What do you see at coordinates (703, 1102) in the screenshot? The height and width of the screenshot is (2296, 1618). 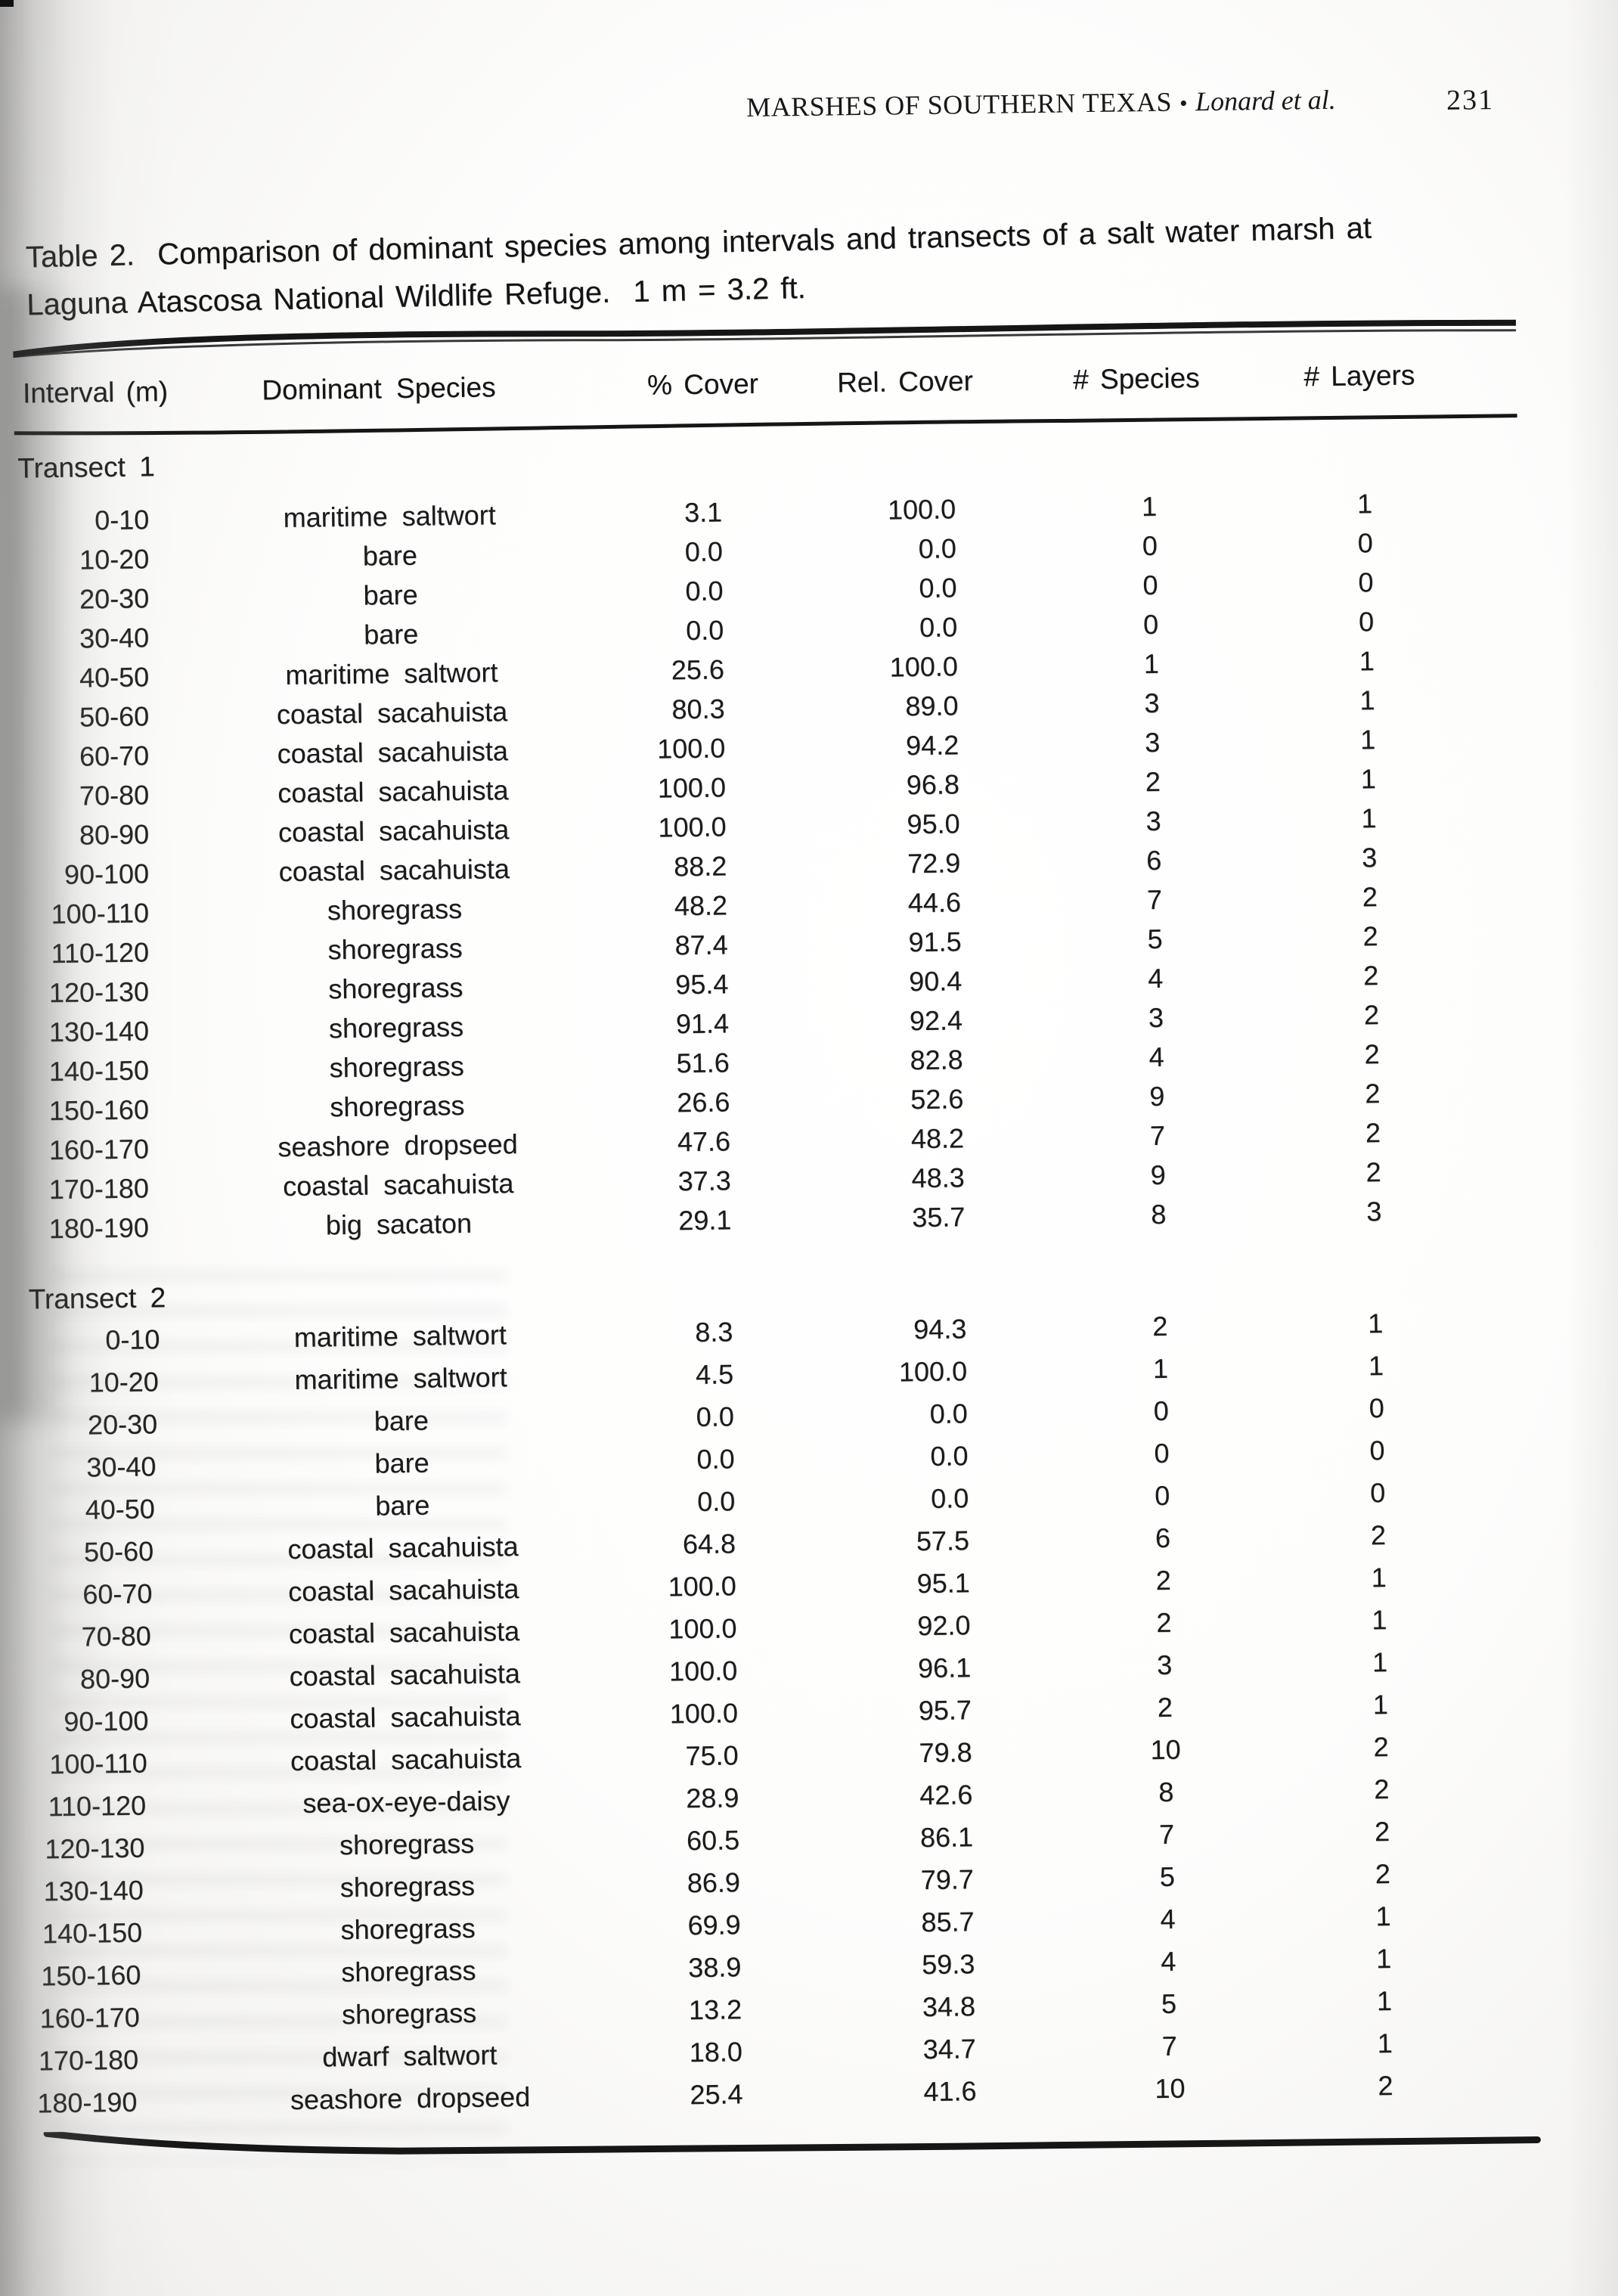 I see `pct-cover-cell: 26.6` at bounding box center [703, 1102].